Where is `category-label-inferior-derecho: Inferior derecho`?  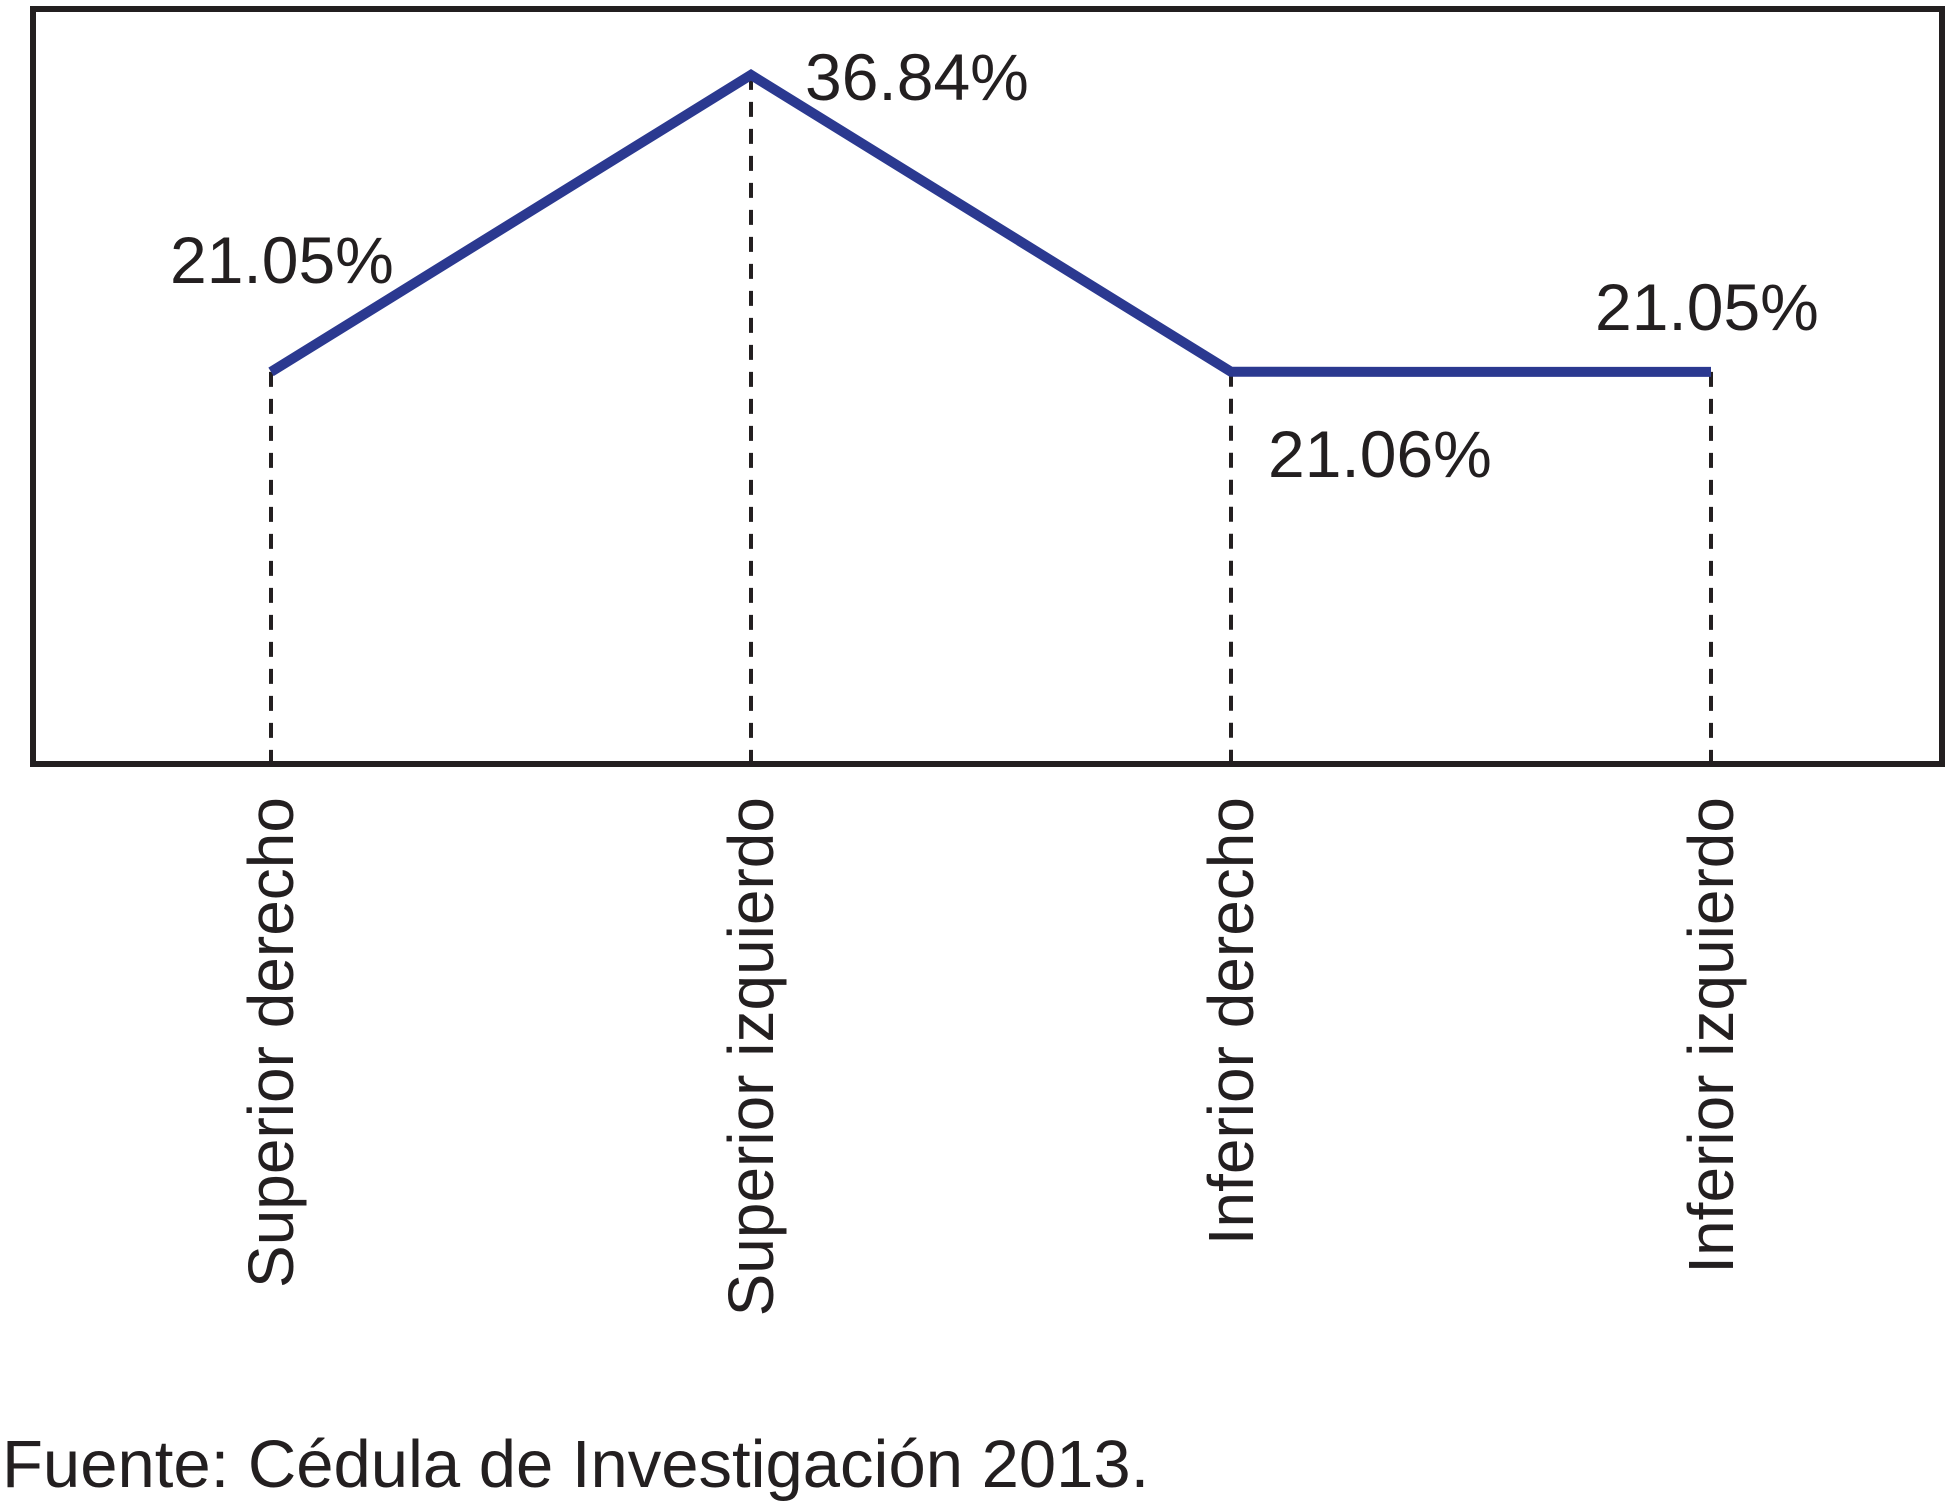 category-label-inferior-derecho: Inferior derecho is located at coordinates (1231, 1021).